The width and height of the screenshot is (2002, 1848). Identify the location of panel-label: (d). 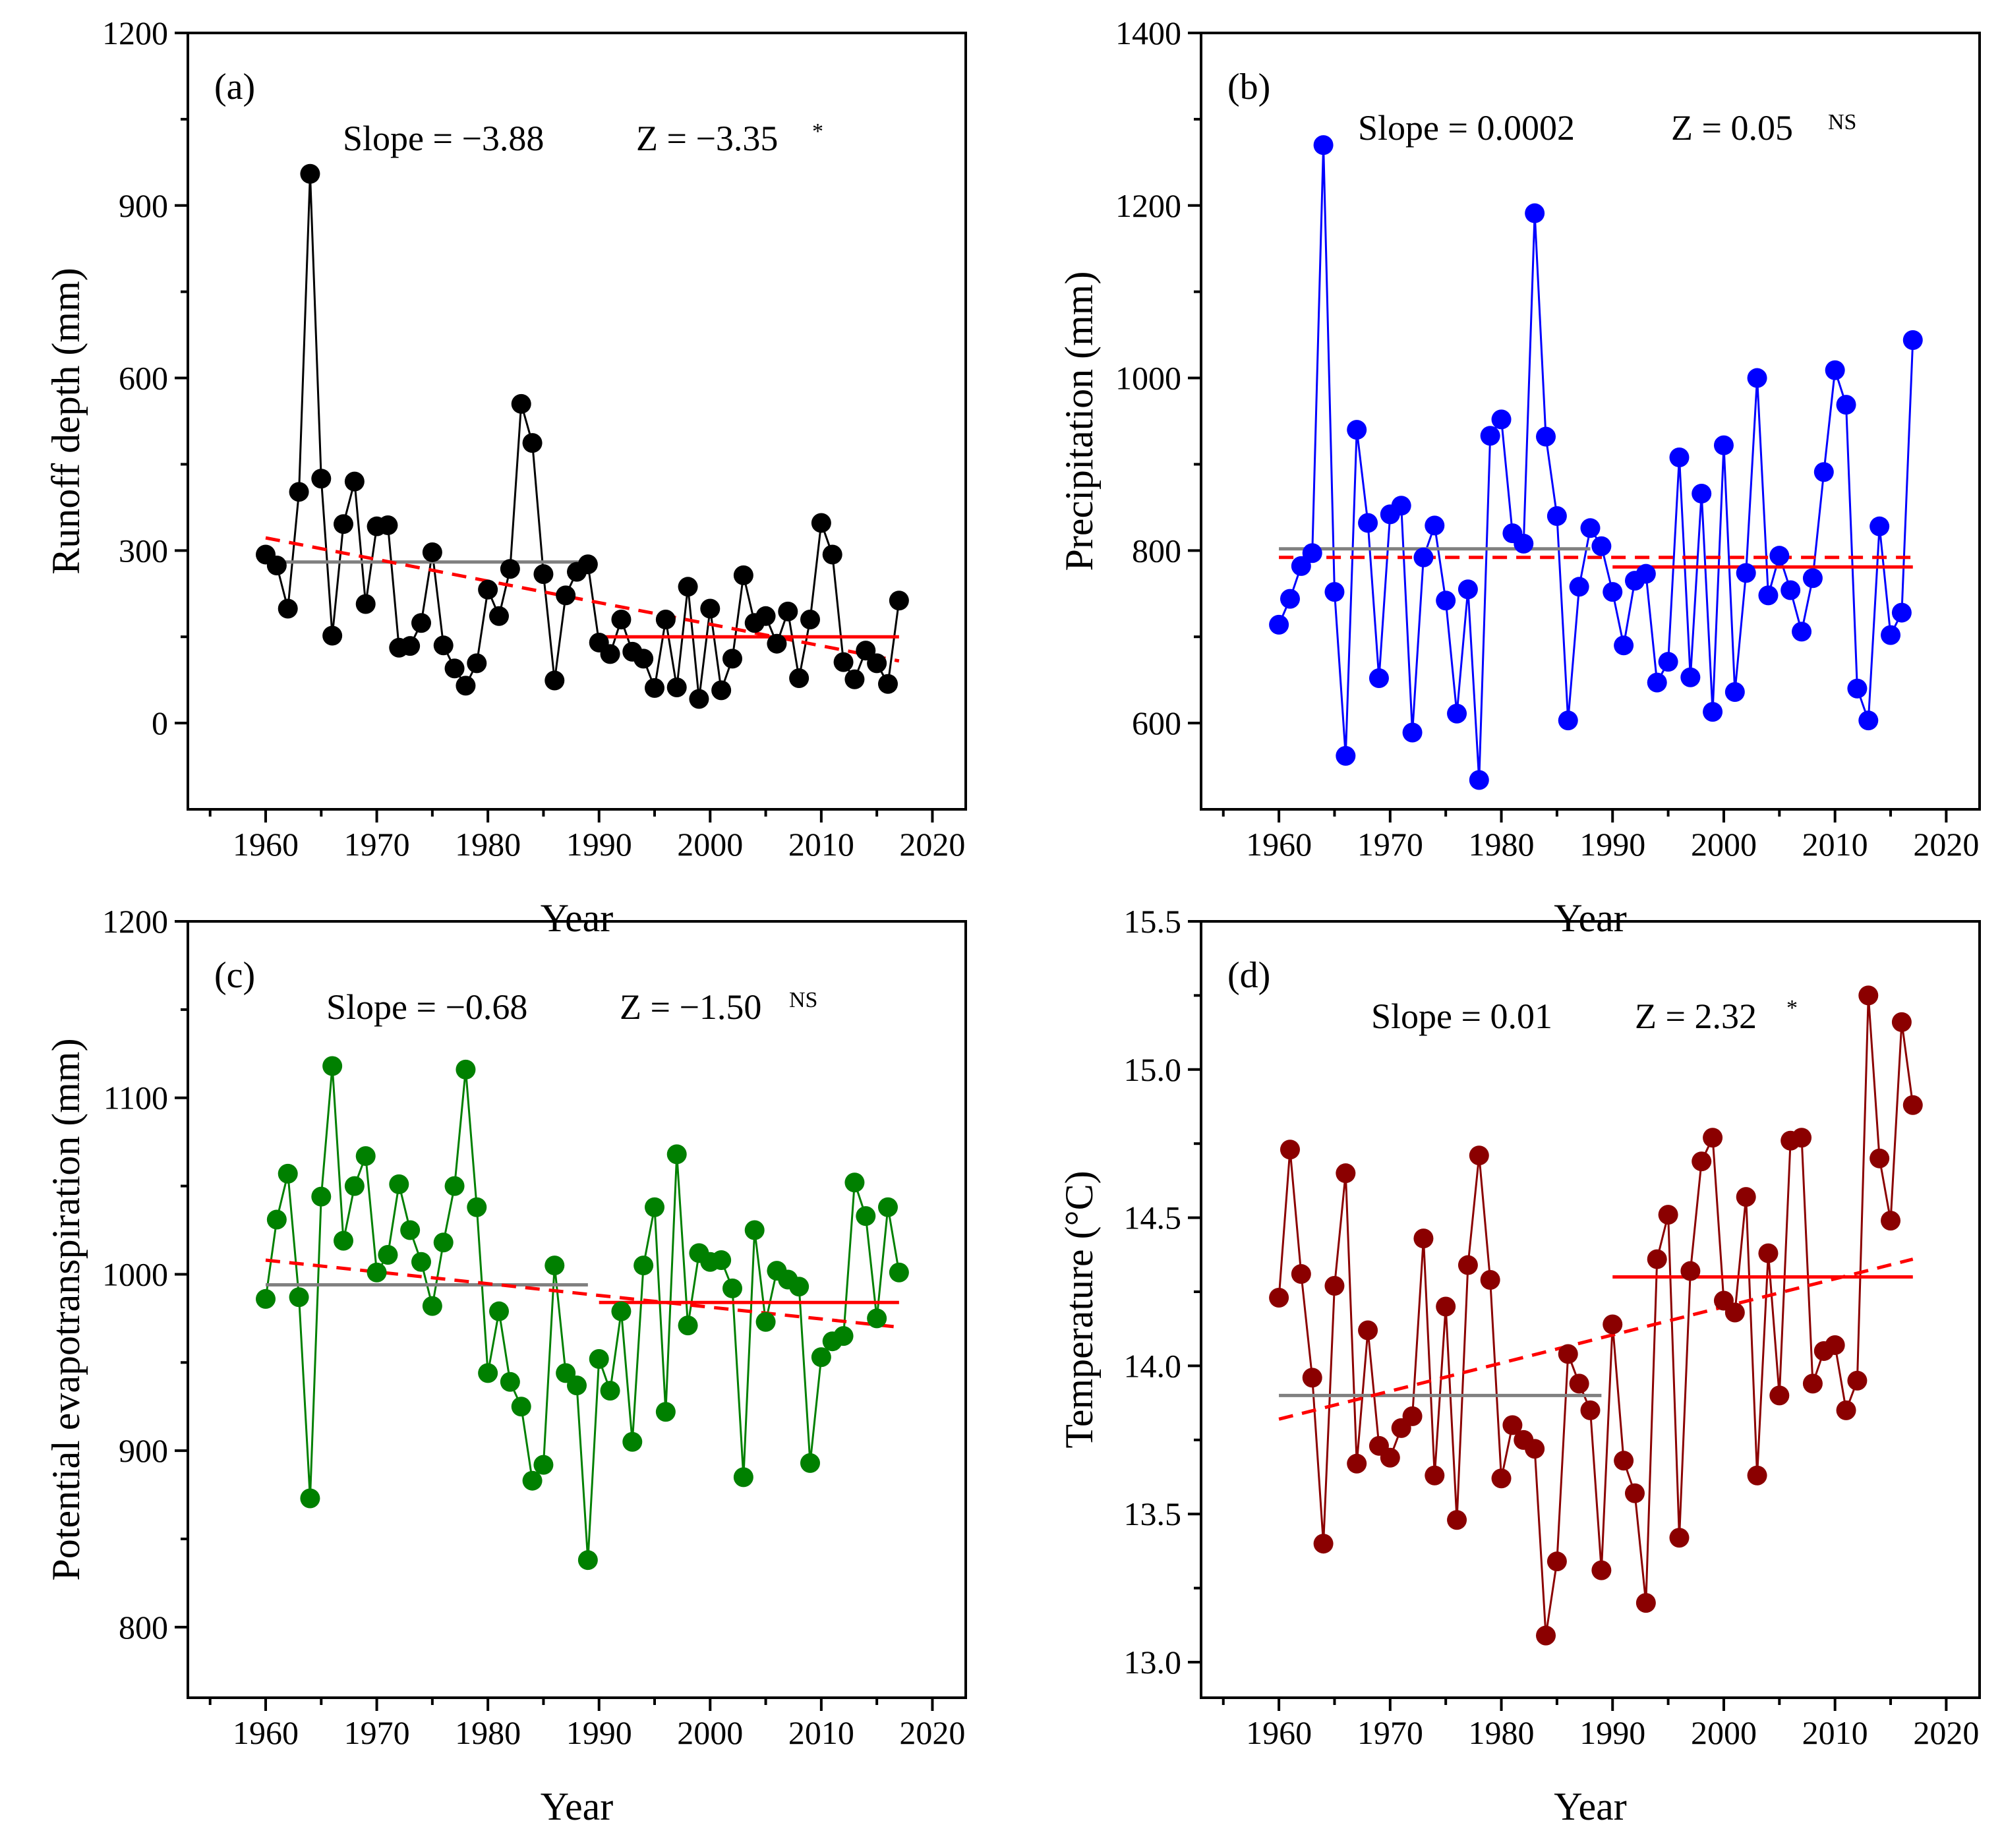
(1248, 976).